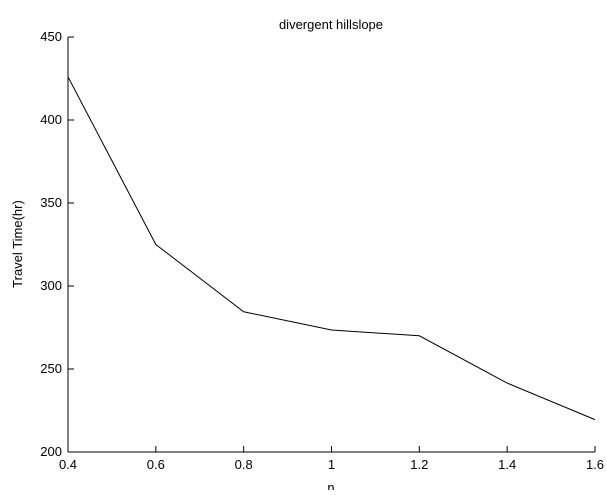 The image size is (607, 495). Describe the element at coordinates (51, 202) in the screenshot. I see `y-tick-label: 350` at that location.